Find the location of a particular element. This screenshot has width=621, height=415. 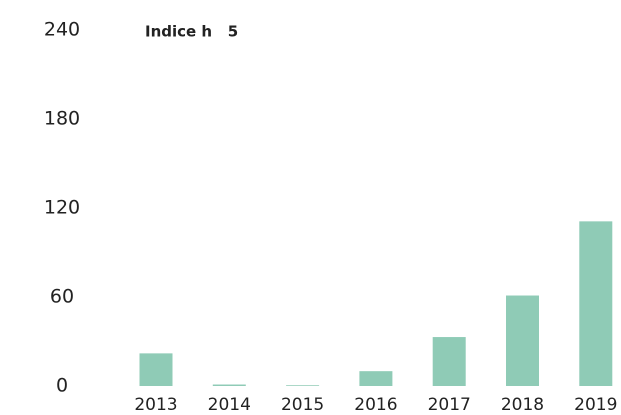

y-tick-label: 60 is located at coordinates (62, 297).